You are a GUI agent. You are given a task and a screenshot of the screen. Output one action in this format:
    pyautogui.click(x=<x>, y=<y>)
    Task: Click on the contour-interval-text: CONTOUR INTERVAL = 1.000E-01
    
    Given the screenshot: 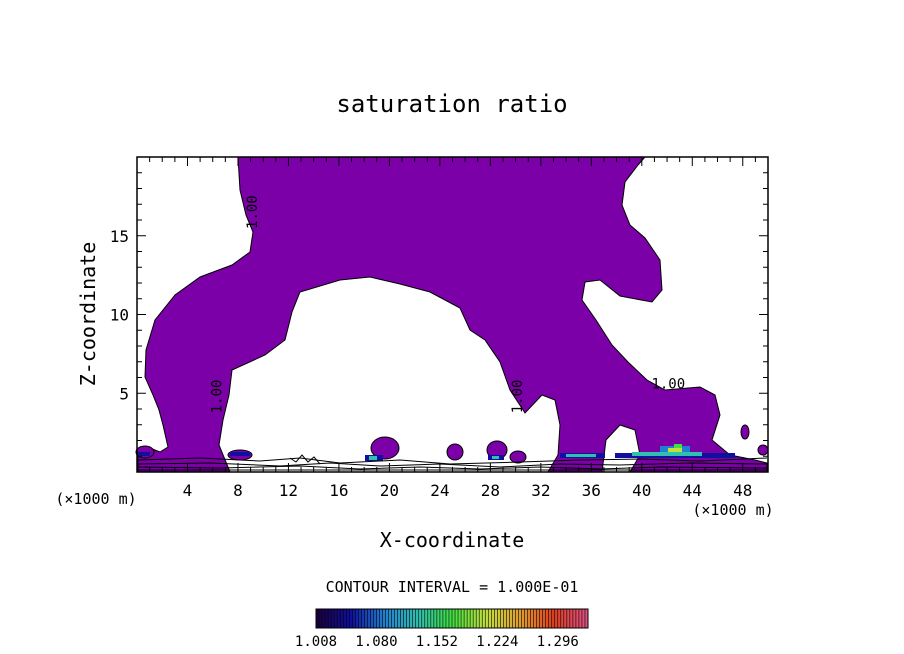 What is the action you would take?
    pyautogui.click(x=452, y=587)
    